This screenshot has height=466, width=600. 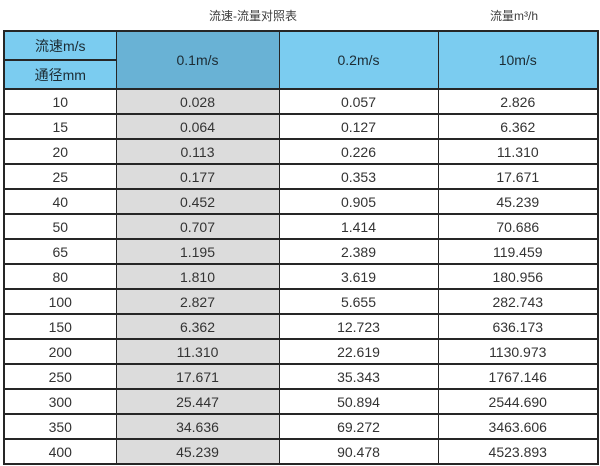 I want to click on flow-value-cell: 0.177, so click(x=197, y=176).